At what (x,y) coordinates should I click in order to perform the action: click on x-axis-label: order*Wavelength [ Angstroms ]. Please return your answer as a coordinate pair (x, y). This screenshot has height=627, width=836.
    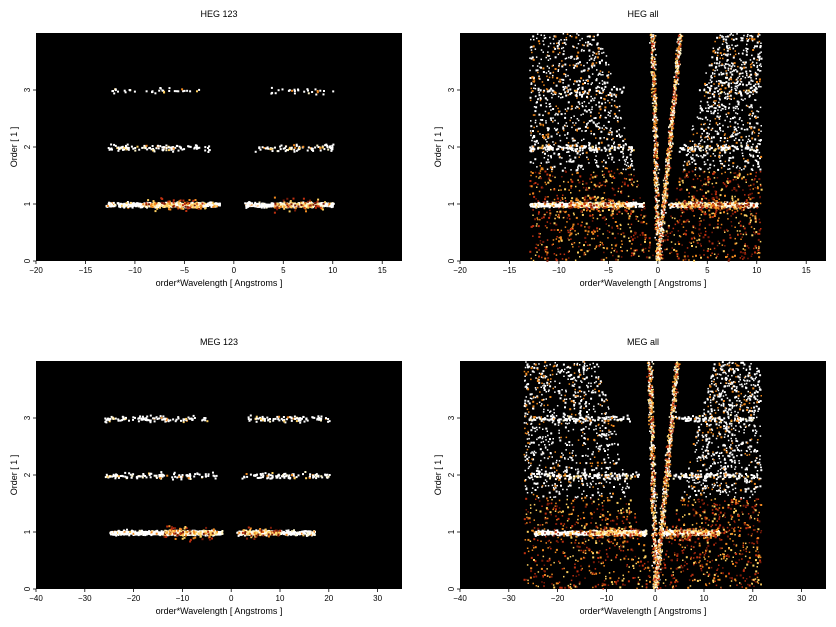
    Looking at the image, I should click on (219, 283).